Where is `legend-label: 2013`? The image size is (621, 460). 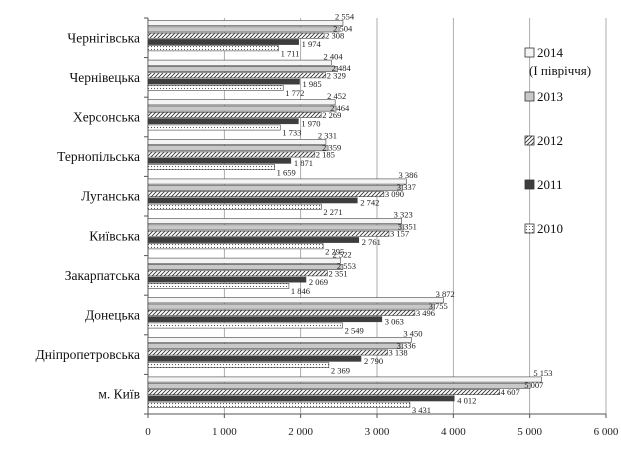 legend-label: 2013 is located at coordinates (550, 96).